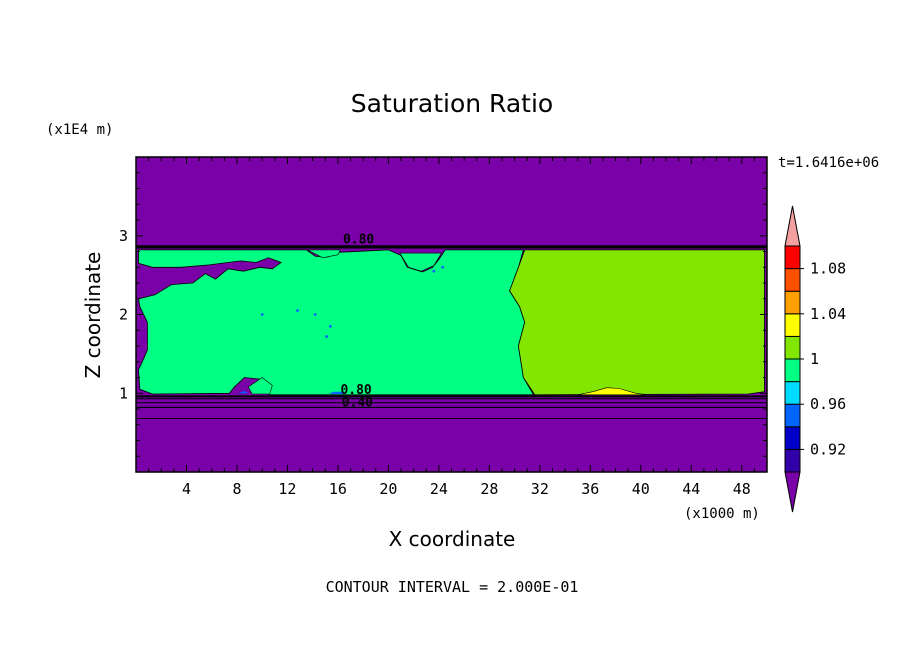 This screenshot has height=654, width=904. What do you see at coordinates (742, 489) in the screenshot?
I see `x-tick-label: 48` at bounding box center [742, 489].